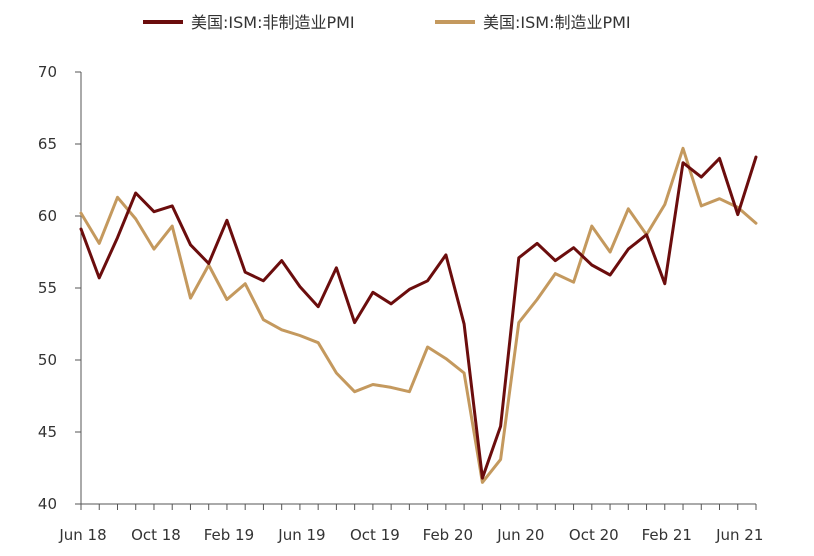 The width and height of the screenshot is (814, 556). Describe the element at coordinates (594, 535) in the screenshot. I see `x-tick-label: Oct 20` at that location.